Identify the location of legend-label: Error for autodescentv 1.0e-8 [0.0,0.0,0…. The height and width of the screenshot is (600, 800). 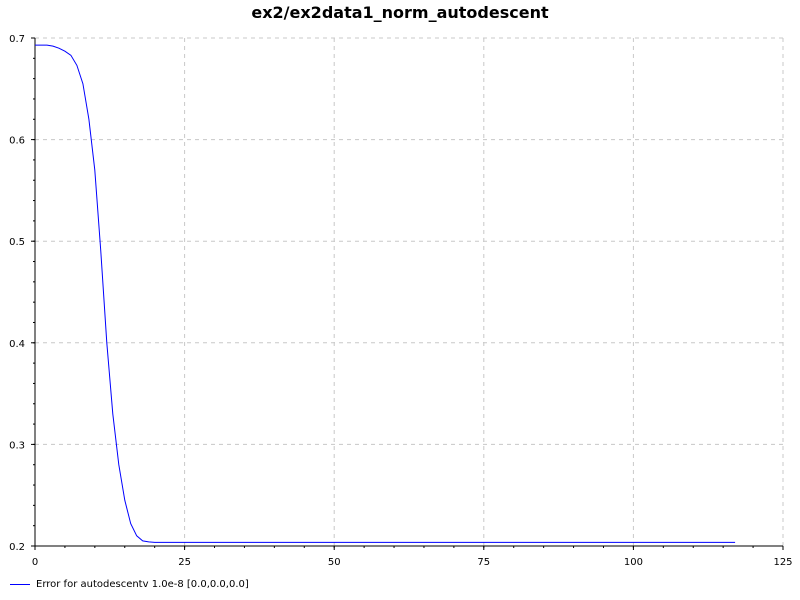
(142, 584).